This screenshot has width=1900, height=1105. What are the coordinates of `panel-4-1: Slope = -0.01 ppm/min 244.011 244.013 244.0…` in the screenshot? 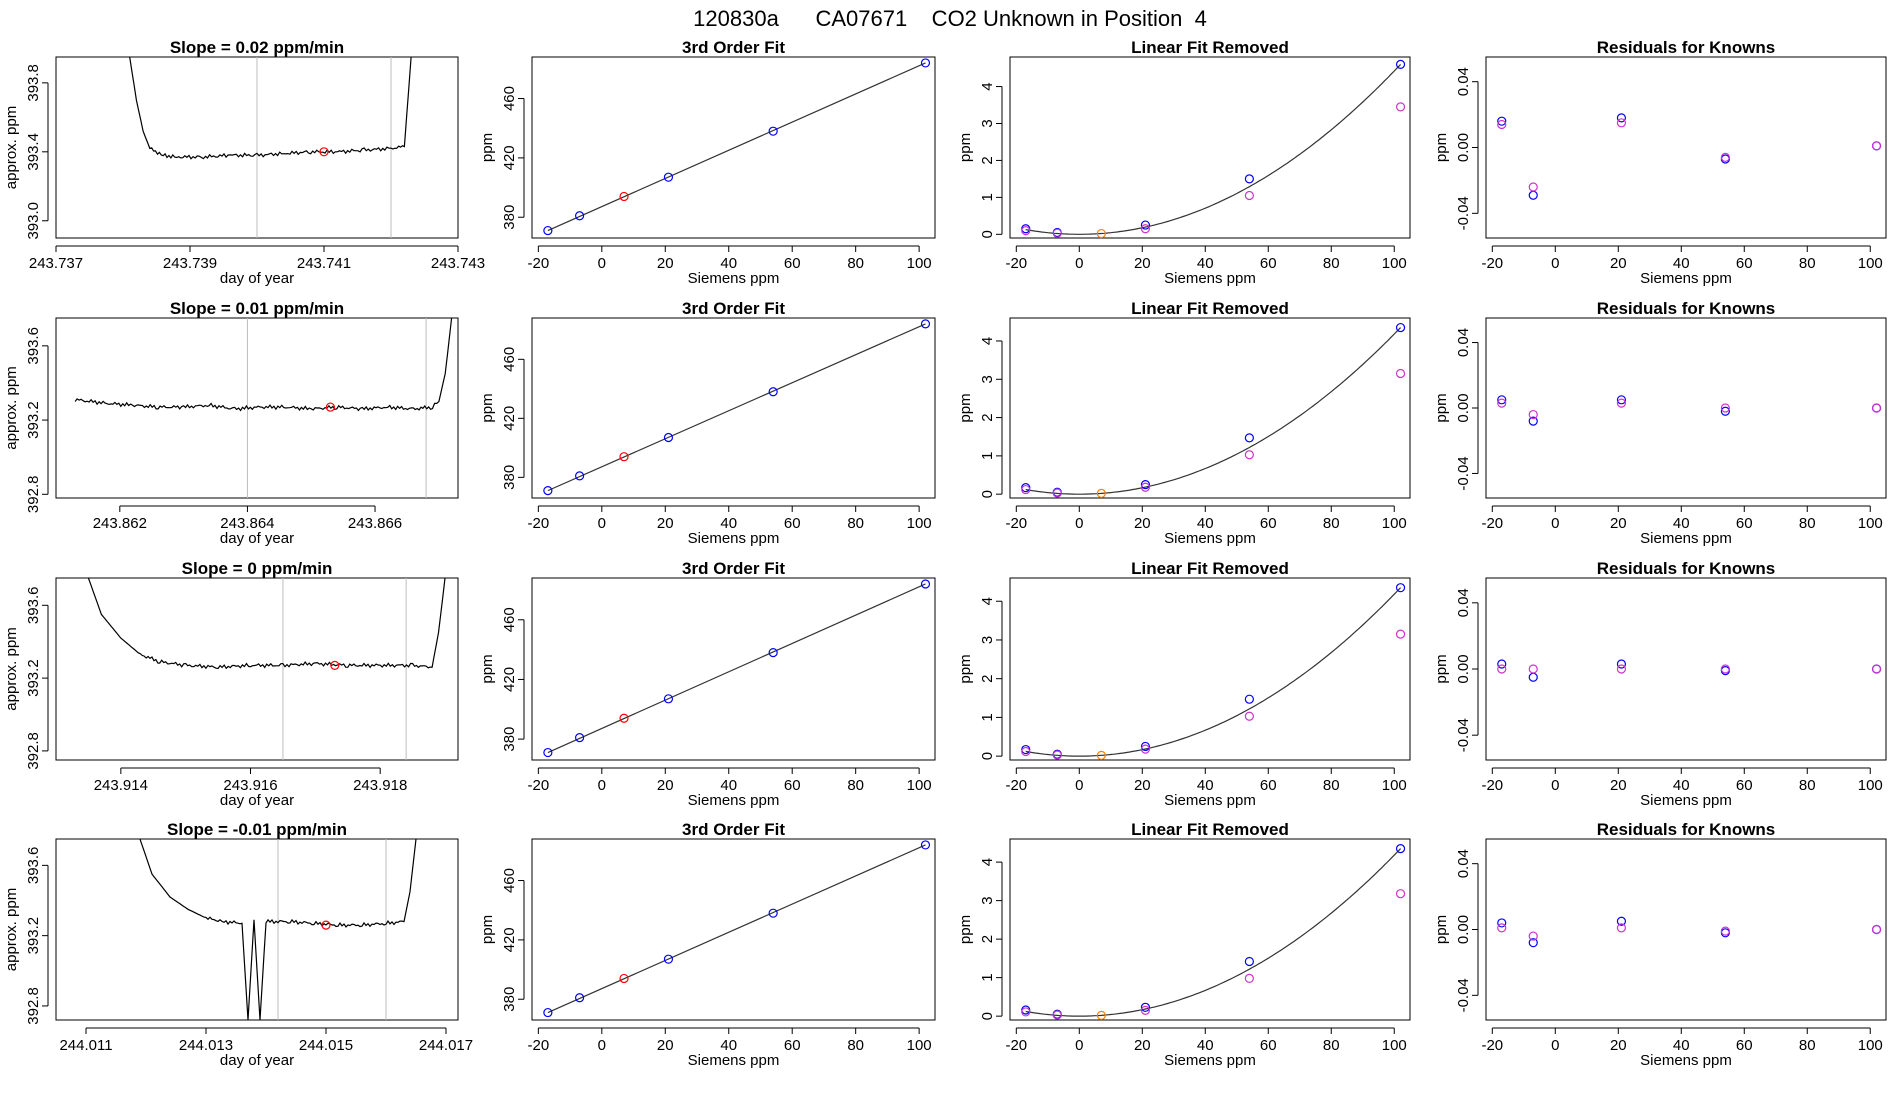 It's located at (238, 944).